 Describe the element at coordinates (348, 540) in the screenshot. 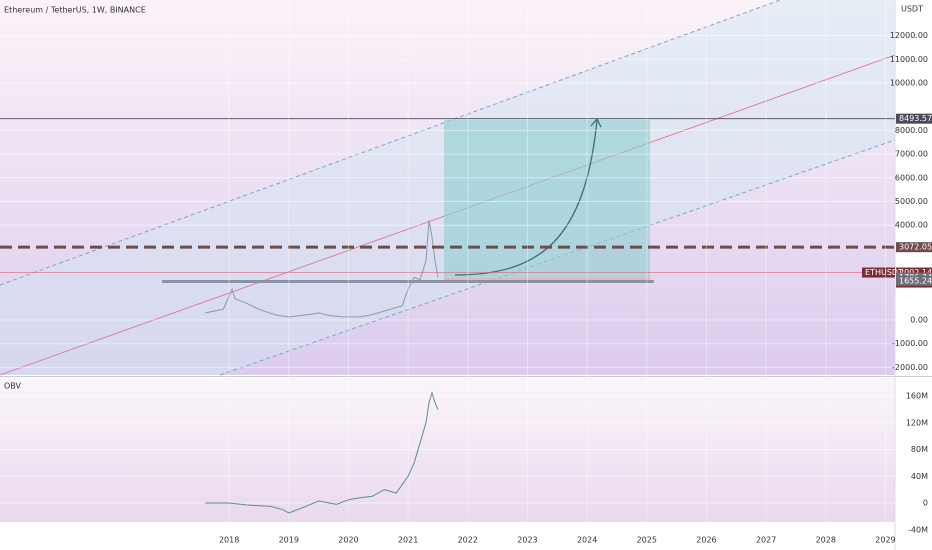

I see `x-tick-label: 2020` at that location.